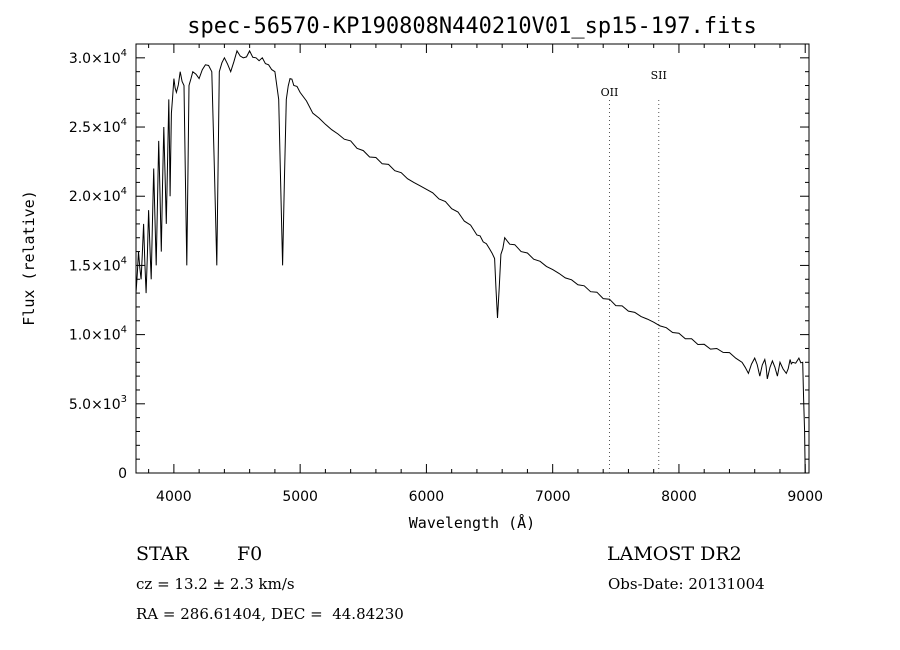 This screenshot has width=900, height=650. Describe the element at coordinates (300, 497) in the screenshot. I see `x-tick-label: 5000` at that location.